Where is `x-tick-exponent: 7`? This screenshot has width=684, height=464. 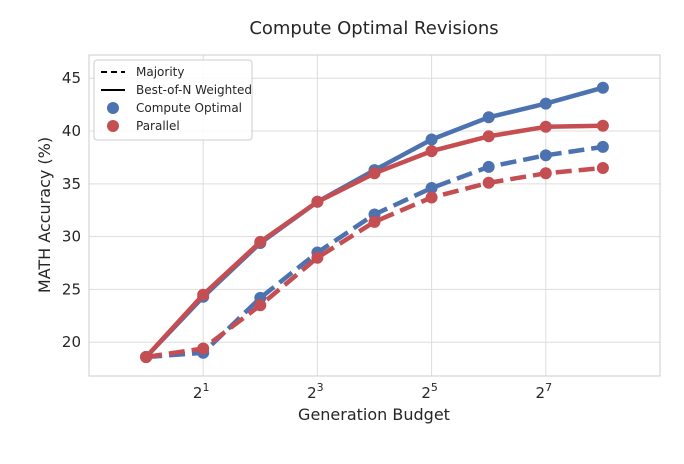
x-tick-exponent: 7 is located at coordinates (548, 387).